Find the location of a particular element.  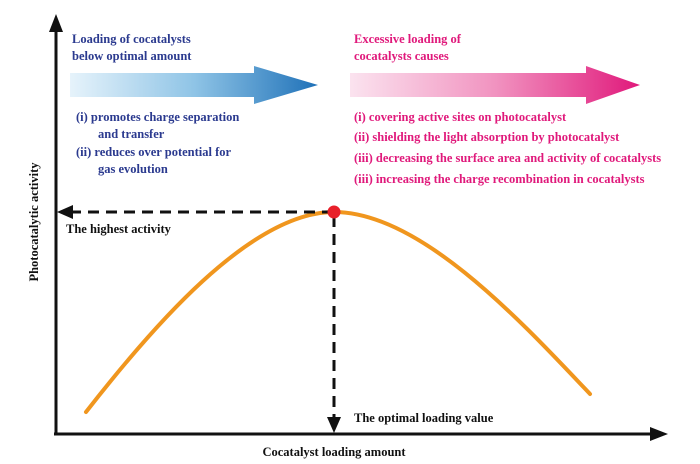

left-item-1-cont: and transfer is located at coordinates (131, 134).